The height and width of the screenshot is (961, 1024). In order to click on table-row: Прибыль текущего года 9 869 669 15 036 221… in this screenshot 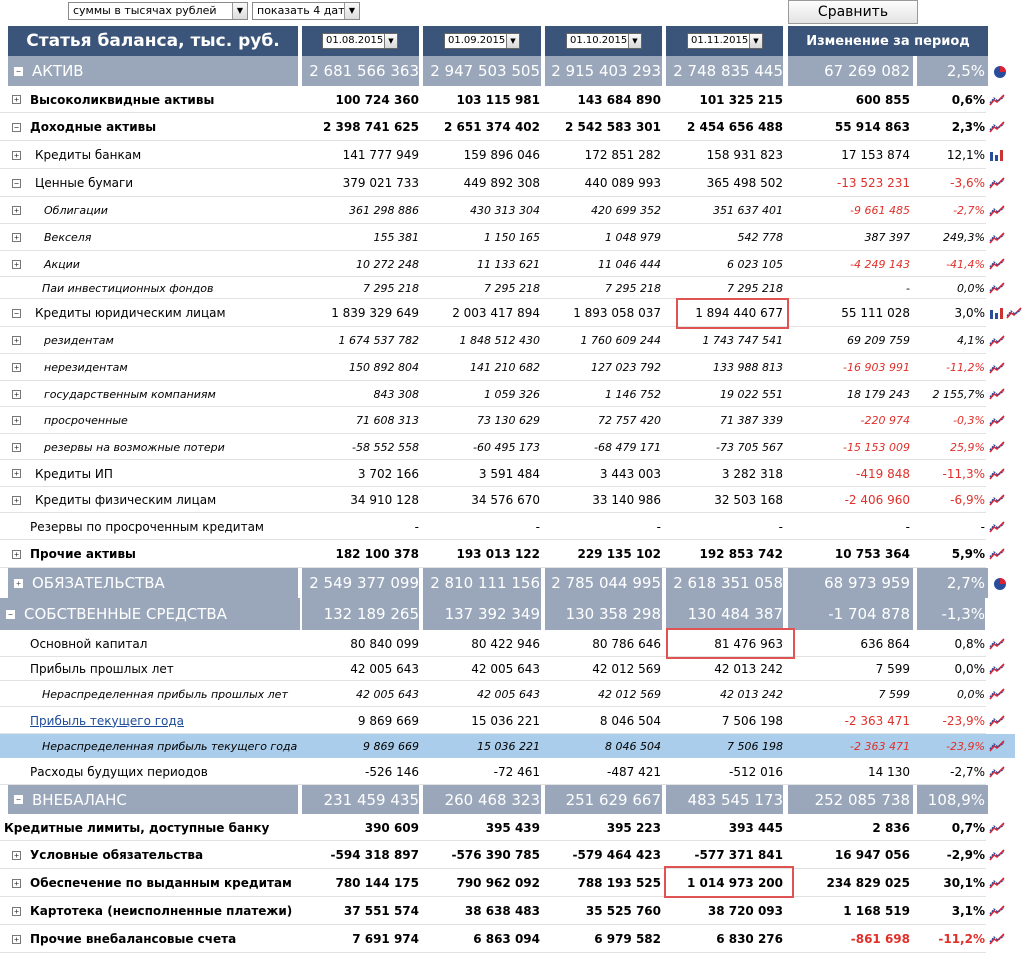, I will do `click(512, 720)`.